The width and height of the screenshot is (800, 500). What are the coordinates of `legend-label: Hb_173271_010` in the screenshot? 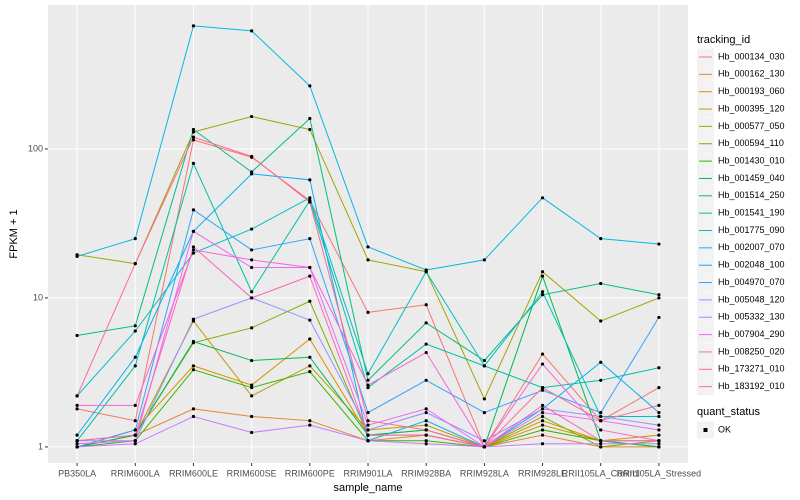 It's located at (751, 369).